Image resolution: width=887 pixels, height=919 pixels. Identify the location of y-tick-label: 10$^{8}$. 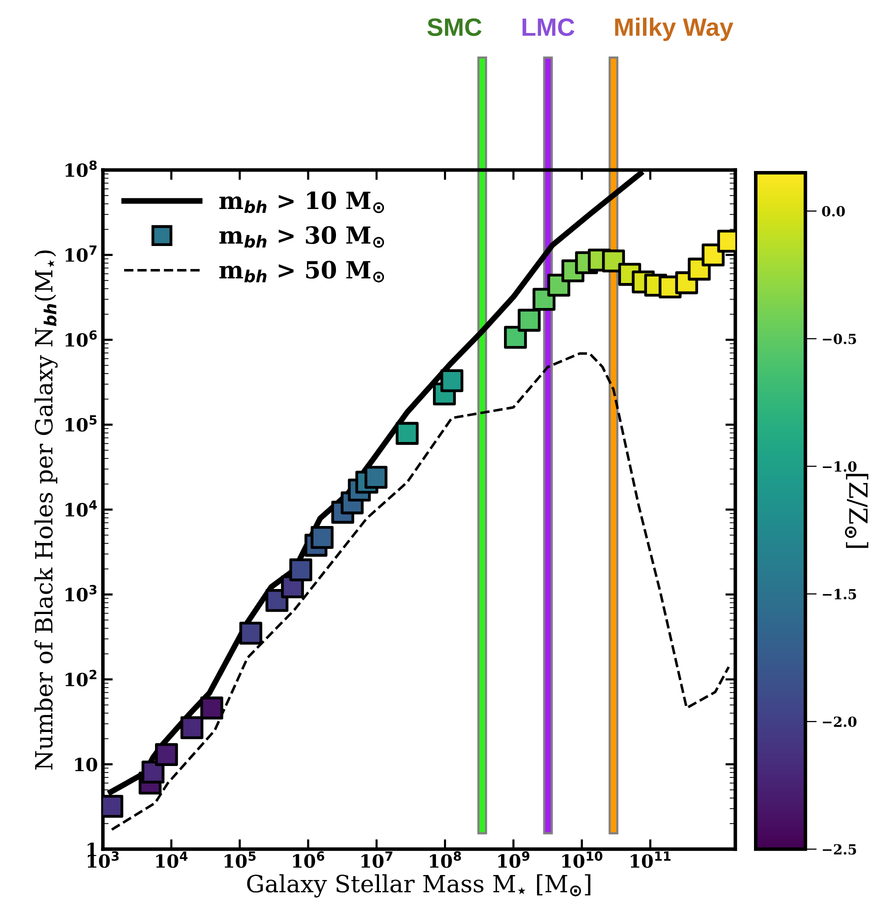
(81, 168).